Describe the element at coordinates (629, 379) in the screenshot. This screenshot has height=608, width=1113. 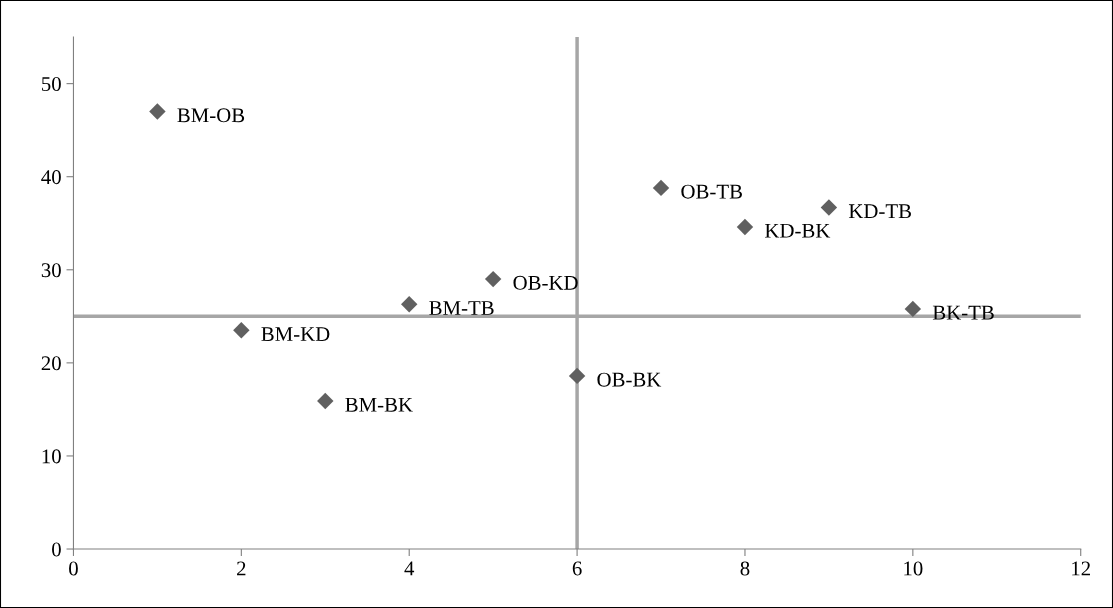
I see `annotation: OB-BK` at that location.